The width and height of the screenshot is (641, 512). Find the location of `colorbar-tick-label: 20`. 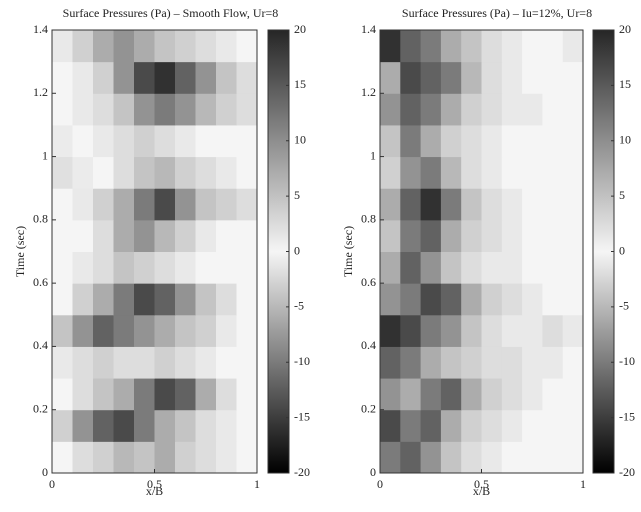

colorbar-tick-label: 20 is located at coordinates (300, 29).